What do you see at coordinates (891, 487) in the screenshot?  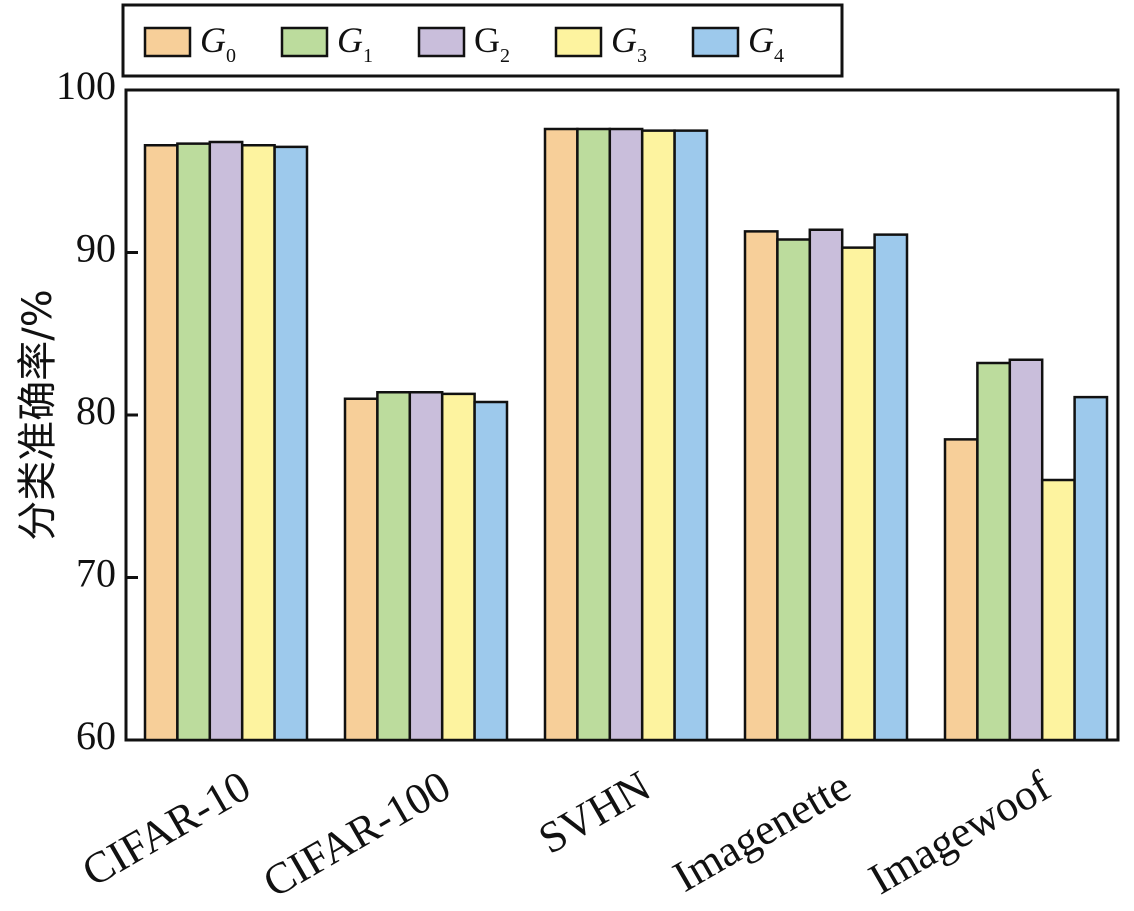 I see `bar-g4-imagenette` at bounding box center [891, 487].